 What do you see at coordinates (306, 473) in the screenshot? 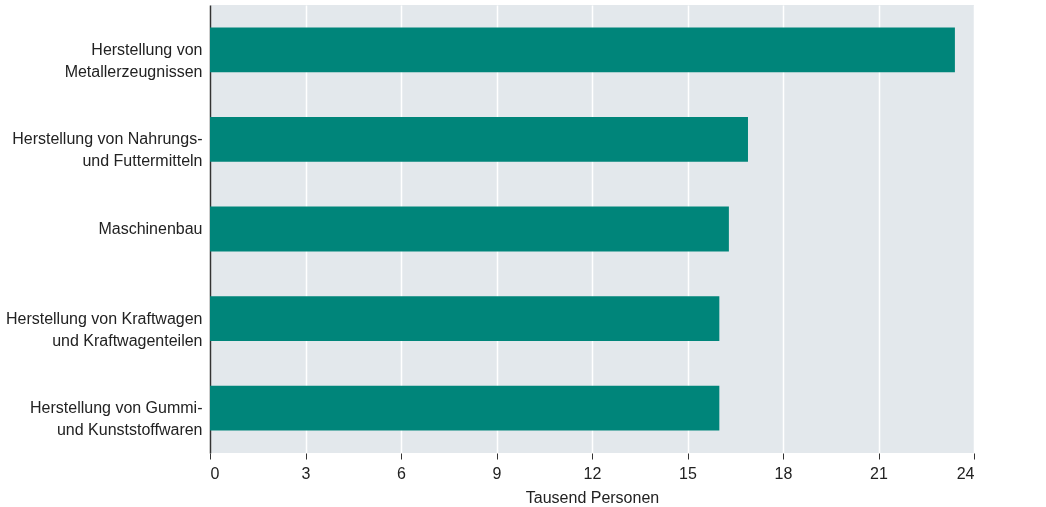
I see `x-tick-label: 3` at bounding box center [306, 473].